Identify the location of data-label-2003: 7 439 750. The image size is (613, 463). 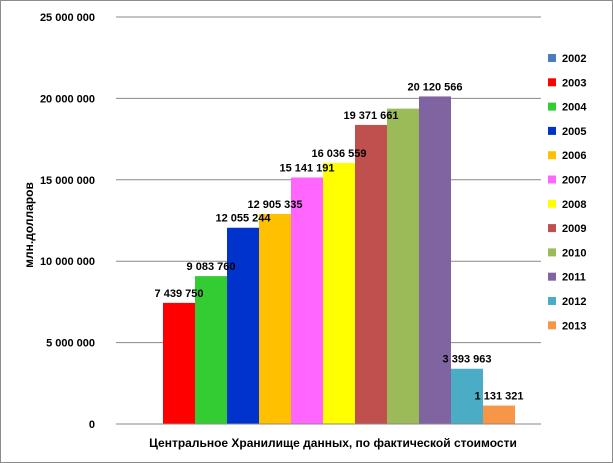
(179, 294).